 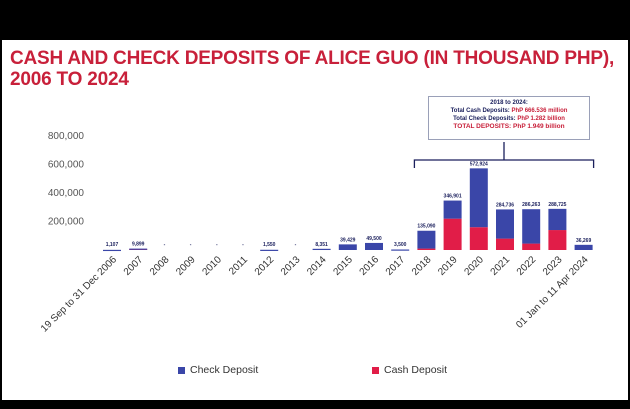 What do you see at coordinates (160, 266) in the screenshot?
I see `x-tick-label: 2008` at bounding box center [160, 266].